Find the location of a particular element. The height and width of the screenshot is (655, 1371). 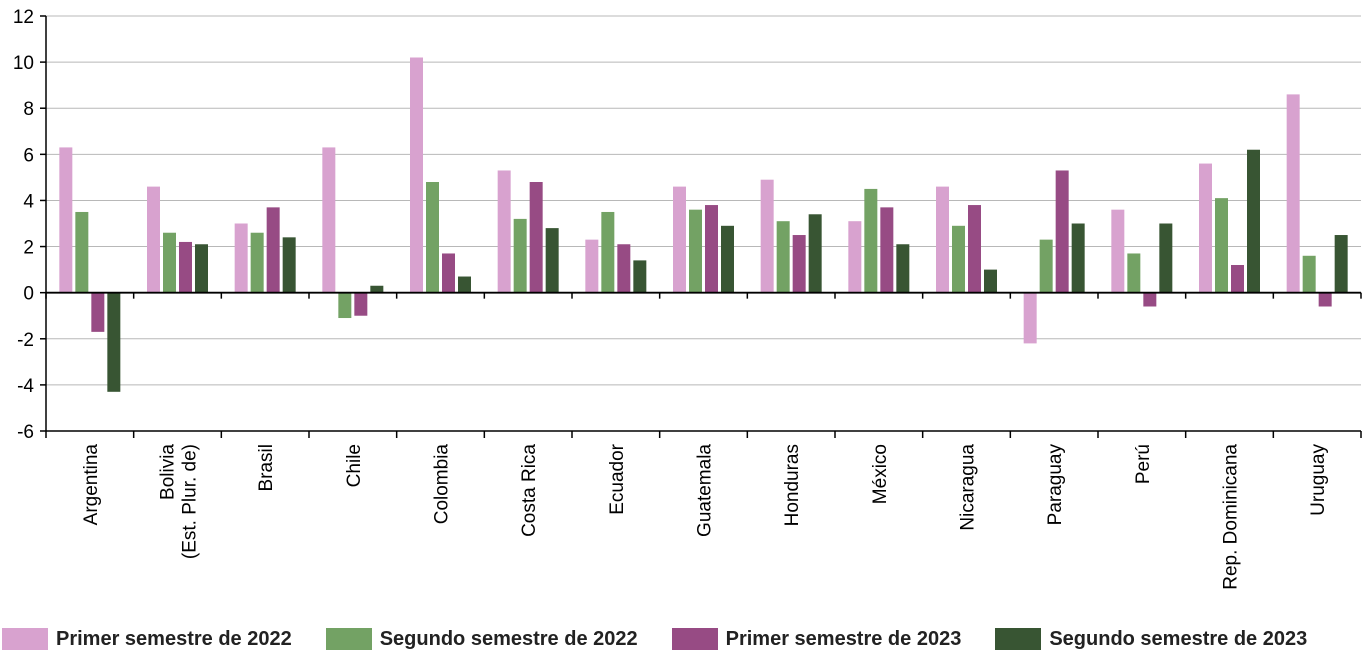

legend-item-primer-2022: Primer semestre de 2022 is located at coordinates (147, 639).